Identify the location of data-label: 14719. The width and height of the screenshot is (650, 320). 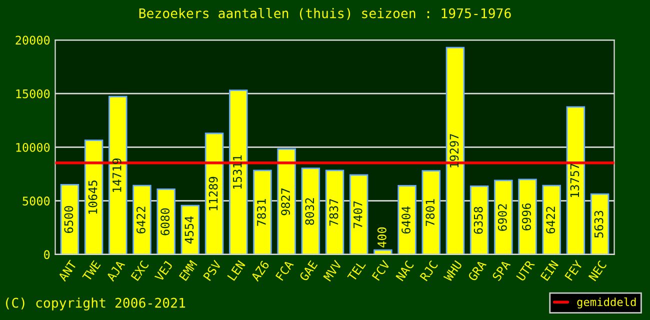
(117, 175).